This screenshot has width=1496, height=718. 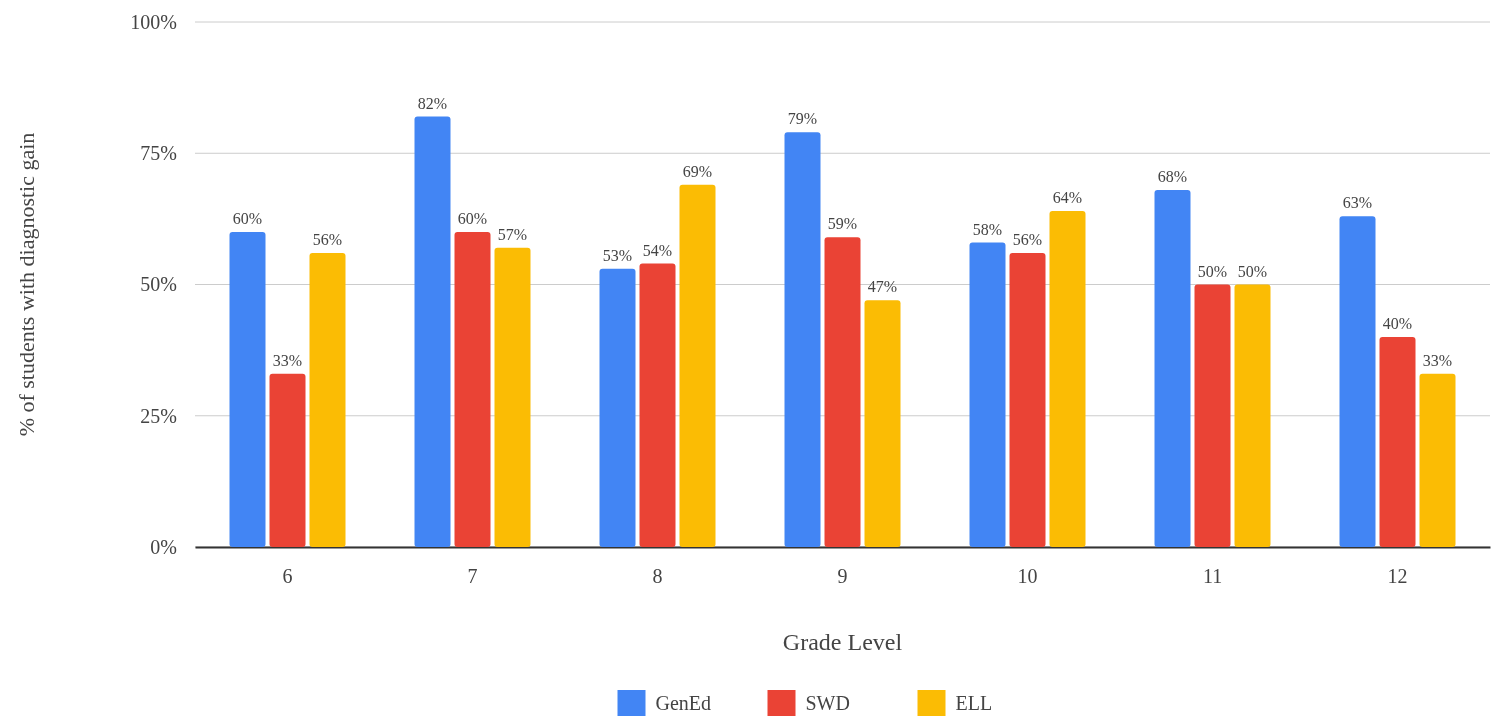 What do you see at coordinates (287, 576) in the screenshot?
I see `x-tick-label: 6` at bounding box center [287, 576].